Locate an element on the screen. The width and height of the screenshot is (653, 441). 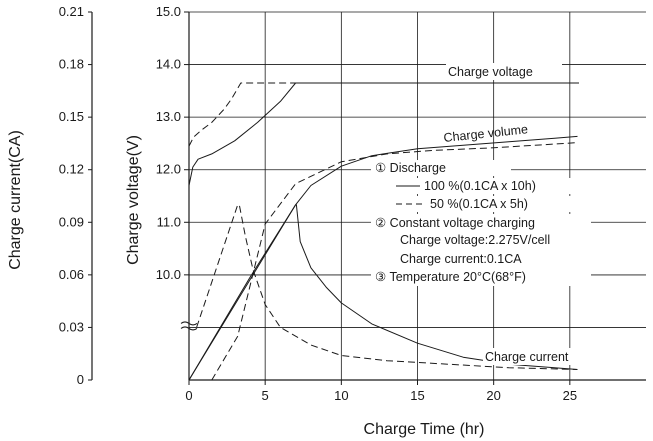
legend-dashed-label: 50 %(0.1CA x 5h) is located at coordinates (479, 204).